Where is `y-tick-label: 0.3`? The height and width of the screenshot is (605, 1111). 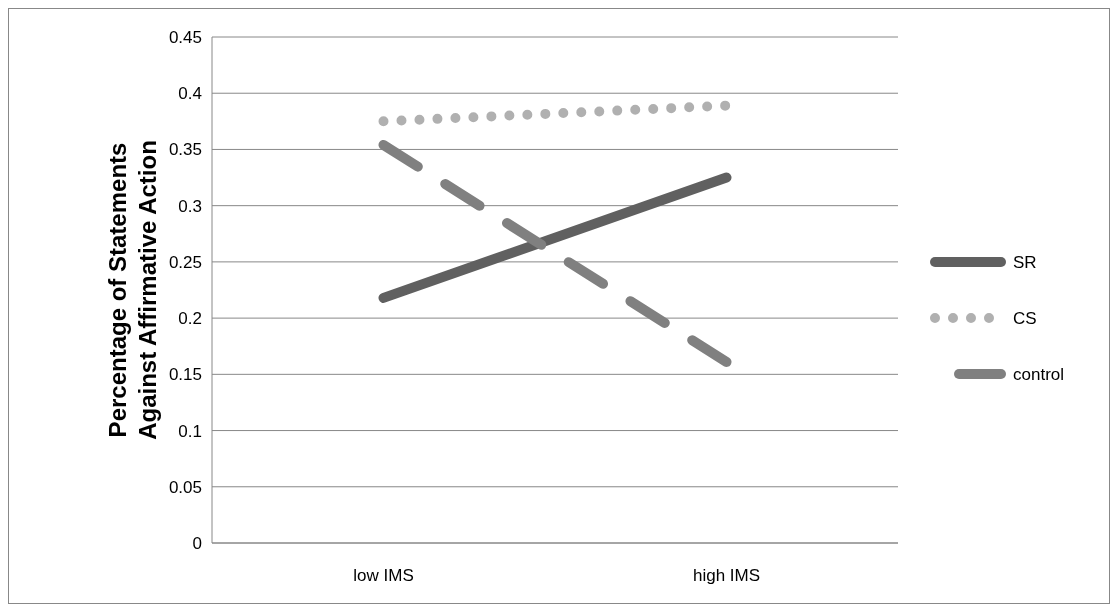 y-tick-label: 0.3 is located at coordinates (190, 206).